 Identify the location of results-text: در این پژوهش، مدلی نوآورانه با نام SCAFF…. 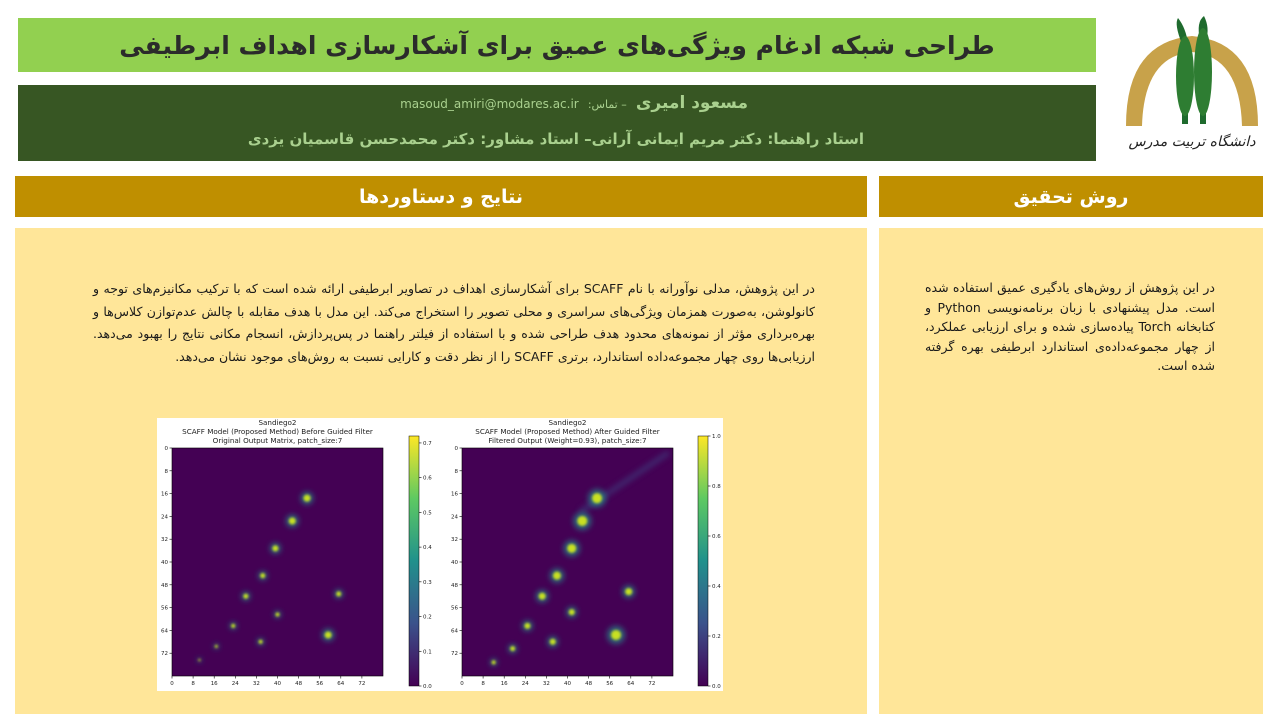
(454, 322).